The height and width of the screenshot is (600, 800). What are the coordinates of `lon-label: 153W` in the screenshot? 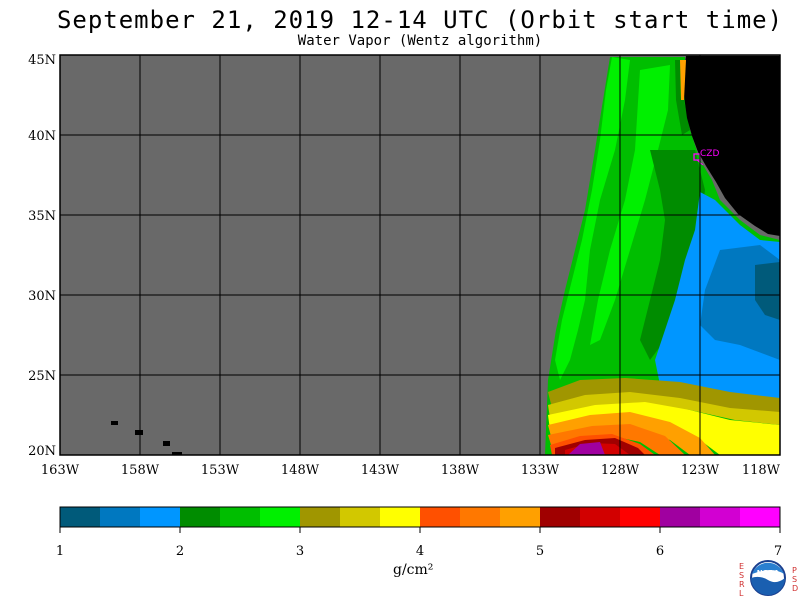 It's located at (220, 470).